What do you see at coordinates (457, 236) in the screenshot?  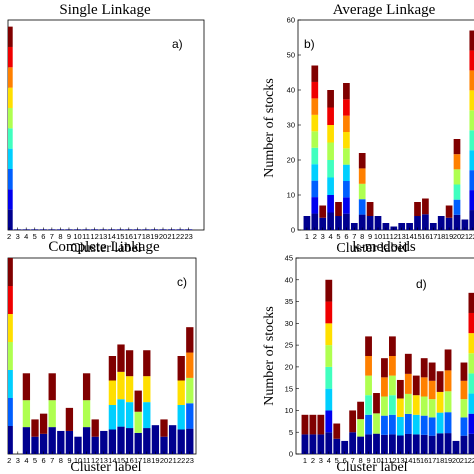 I see `x-tick-label: 20` at bounding box center [457, 236].